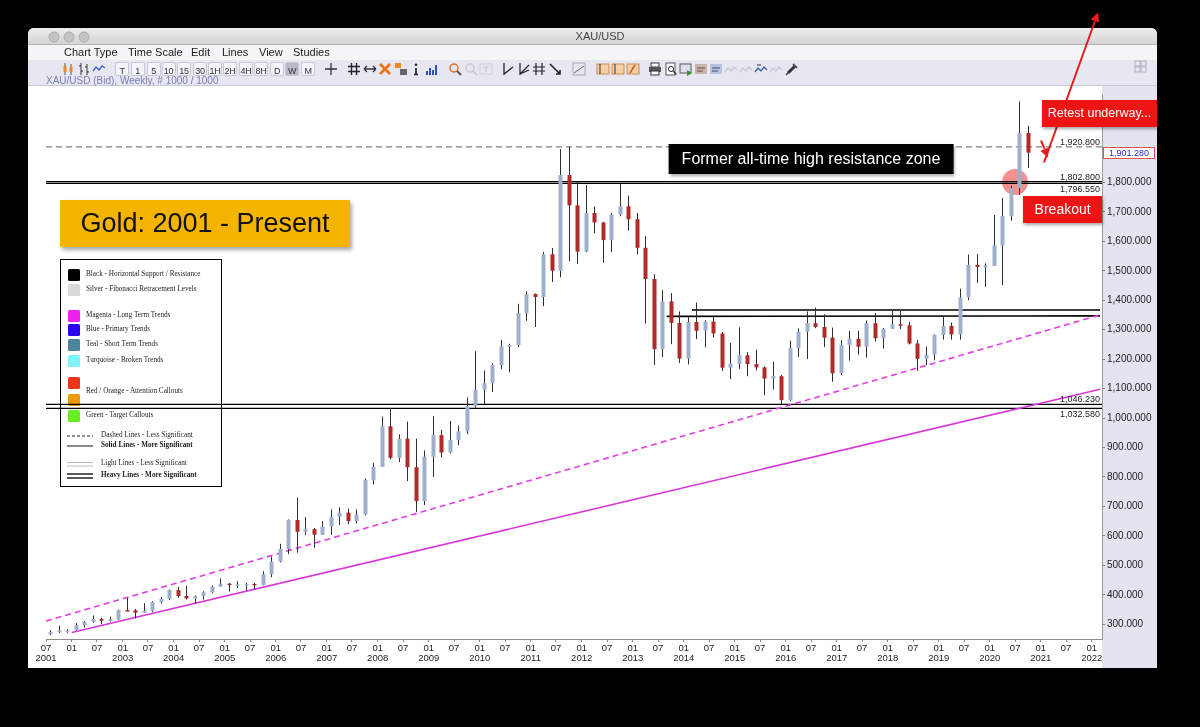 This screenshot has width=1200, height=727. Describe the element at coordinates (1129, 329) in the screenshot. I see `y-tick-label: 1,300.000` at that location.